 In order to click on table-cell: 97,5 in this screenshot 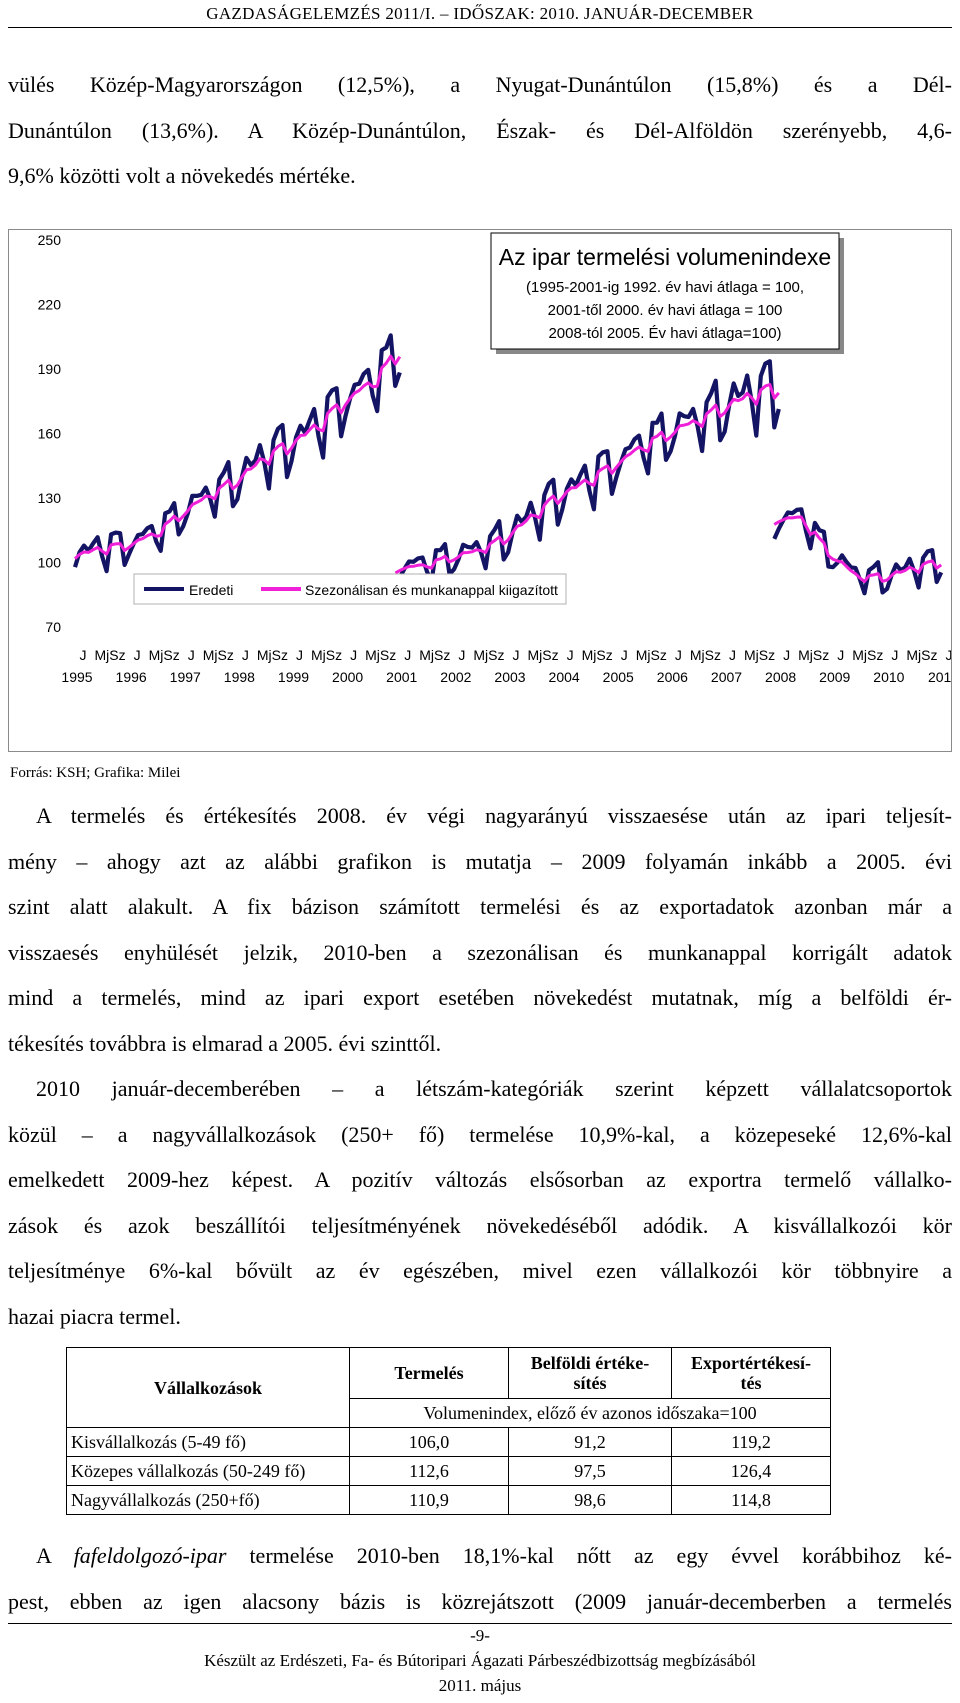, I will do `click(590, 1471)`.